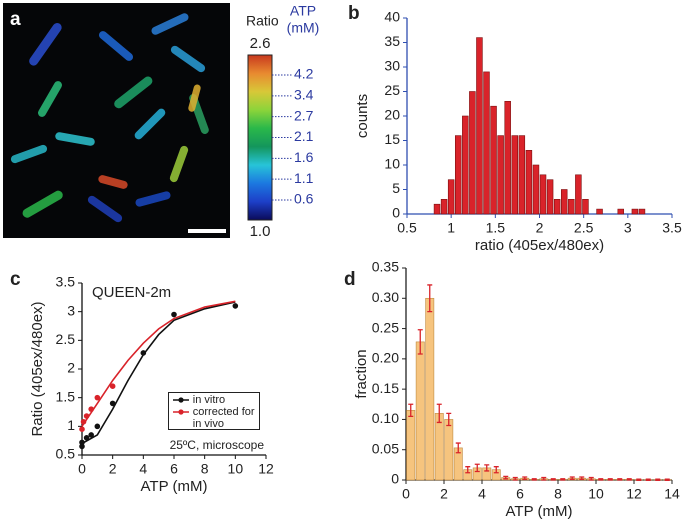 Image resolution: width=685 pixels, height=522 pixels. Describe the element at coordinates (71, 425) in the screenshot. I see `y-tick-label: 1` at that location.